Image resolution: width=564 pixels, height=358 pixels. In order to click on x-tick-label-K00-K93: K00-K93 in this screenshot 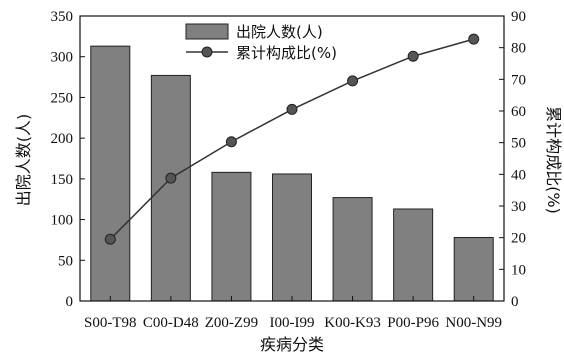, I will do `click(352, 323)`.